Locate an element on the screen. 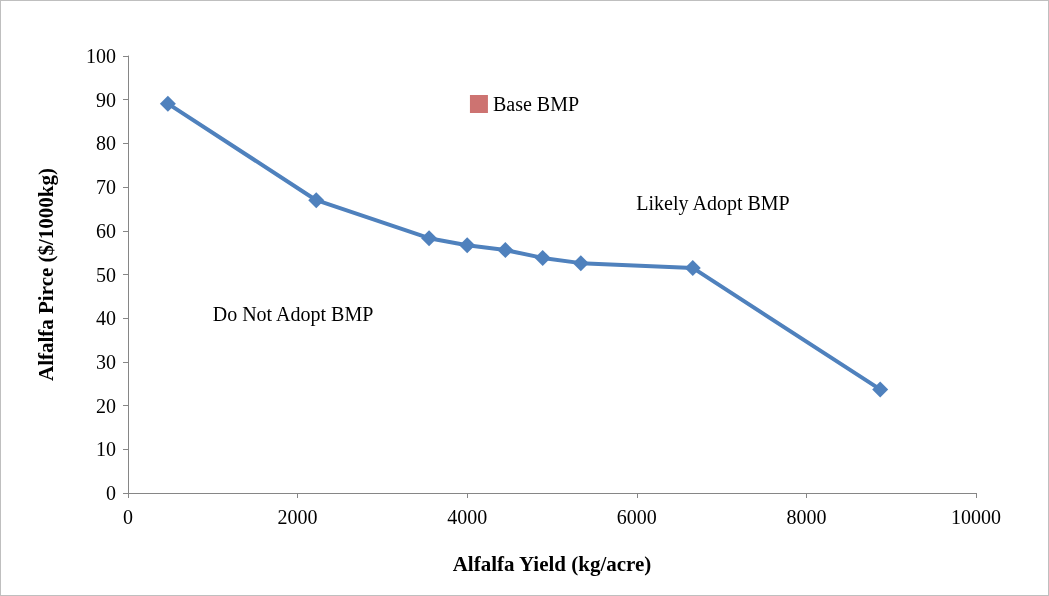  annotation: Do Not Adopt BMP is located at coordinates (293, 314).